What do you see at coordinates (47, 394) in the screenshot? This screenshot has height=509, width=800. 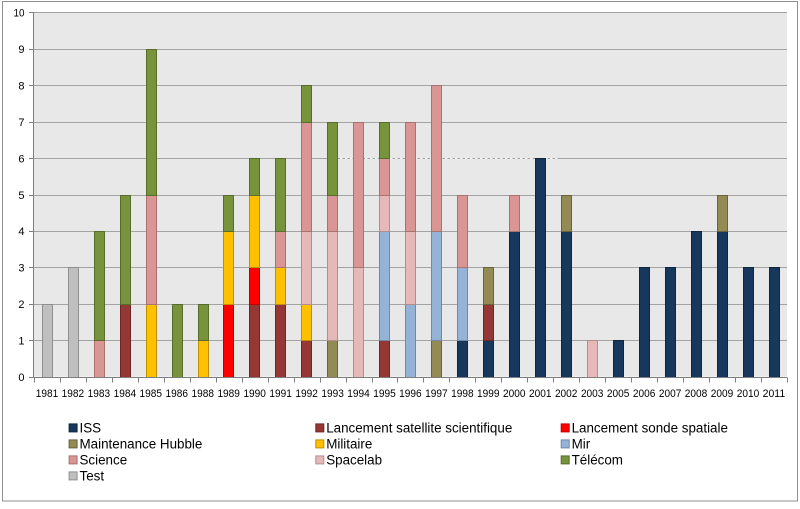 I see `svg-text: 1981` at bounding box center [47, 394].